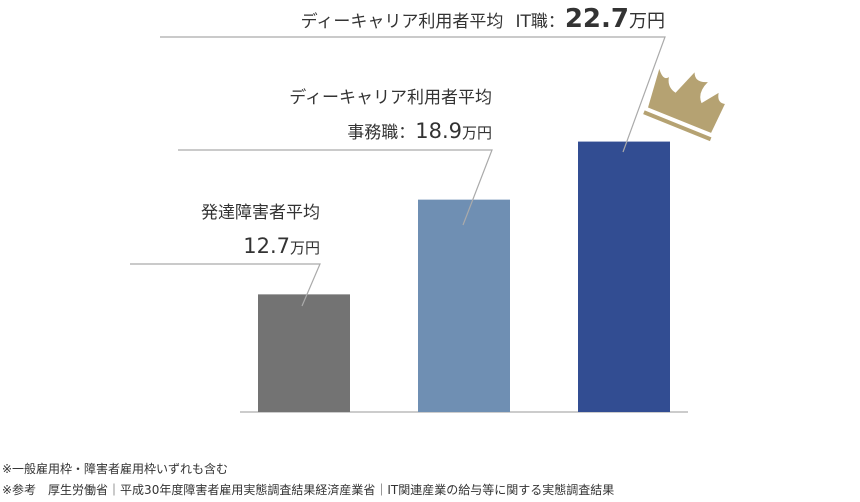  I want to click on crown-icon, so click(684, 105).